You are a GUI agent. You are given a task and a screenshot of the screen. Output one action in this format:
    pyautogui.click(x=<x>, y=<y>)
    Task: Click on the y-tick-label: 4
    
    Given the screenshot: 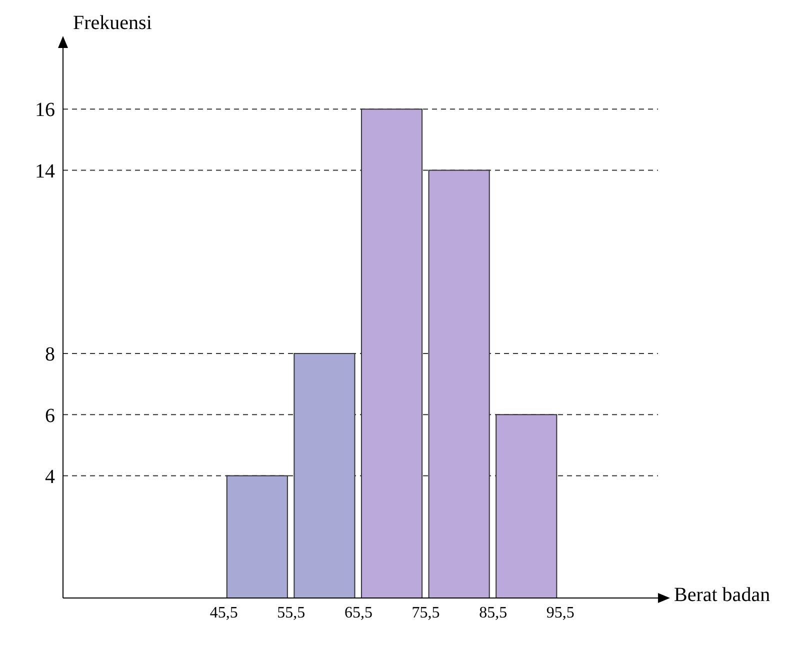 What is the action you would take?
    pyautogui.click(x=50, y=477)
    